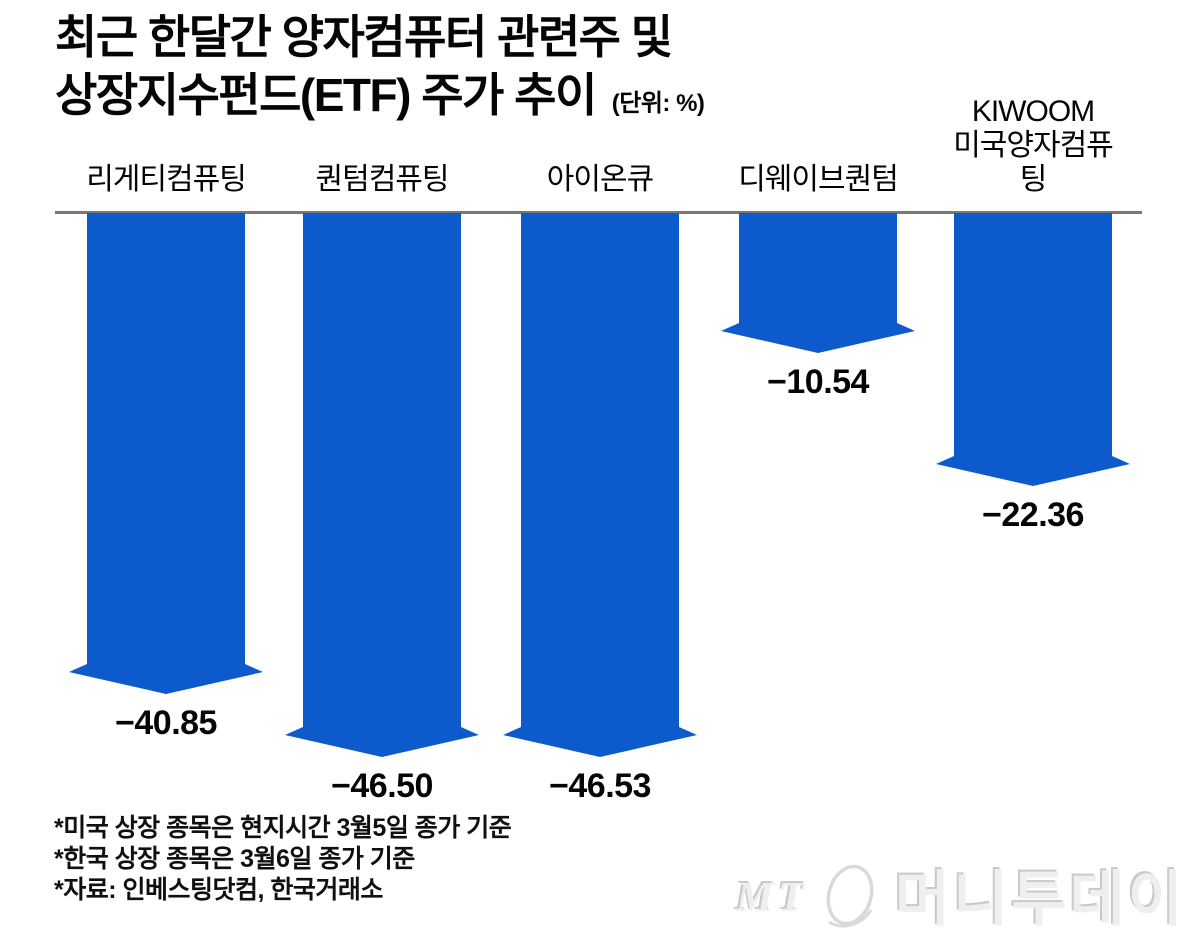  Describe the element at coordinates (234, 859) in the screenshot. I see `footnote-kr-date: *한국 상장 종목은 3월6일 종가 기준` at that location.